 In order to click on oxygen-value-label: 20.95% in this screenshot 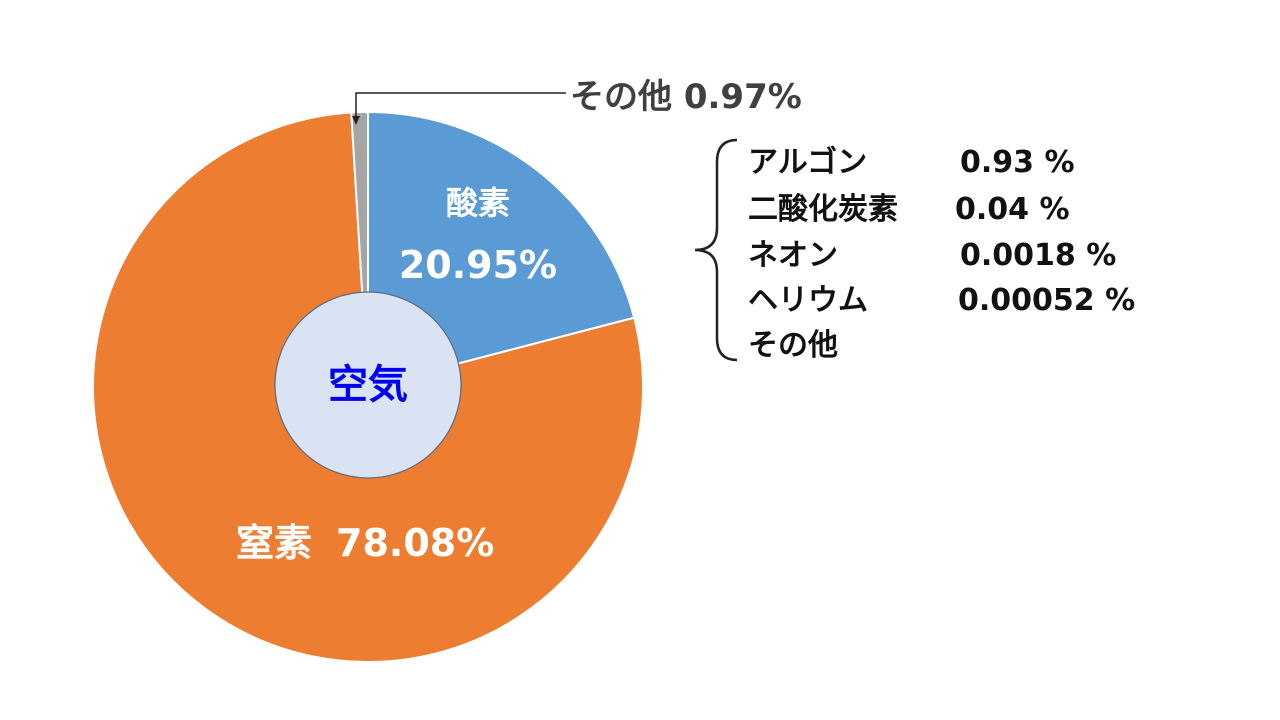, I will do `click(478, 265)`.